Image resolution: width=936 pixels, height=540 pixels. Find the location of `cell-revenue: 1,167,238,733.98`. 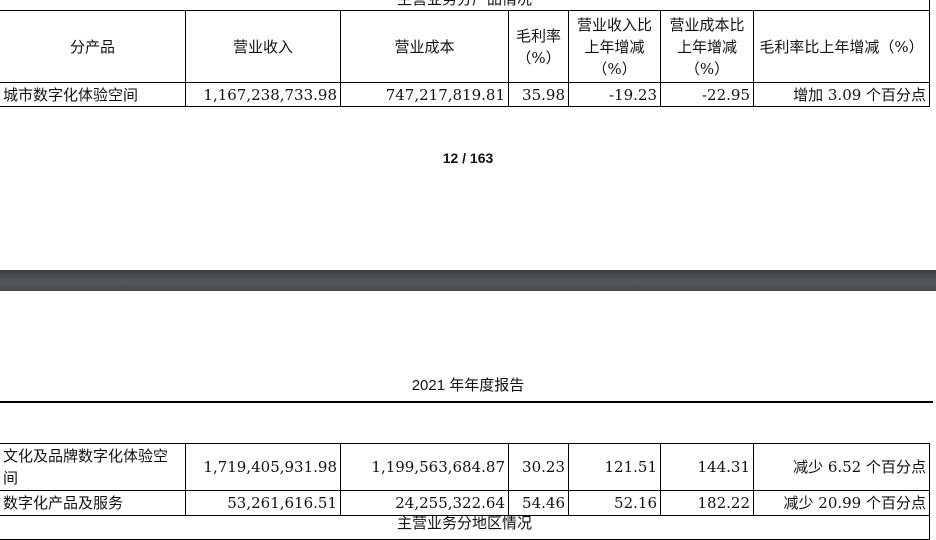

cell-revenue: 1,167,238,733.98 is located at coordinates (263, 94).